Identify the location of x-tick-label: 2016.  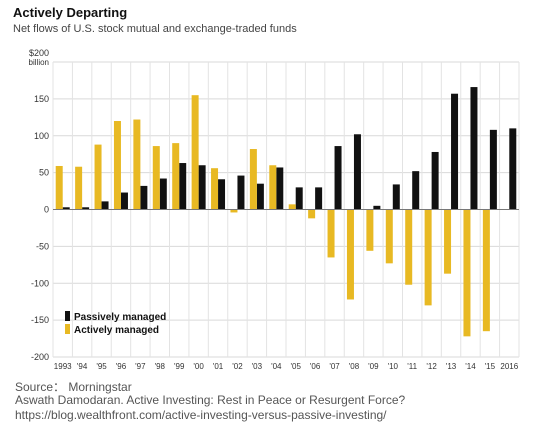
(509, 366).